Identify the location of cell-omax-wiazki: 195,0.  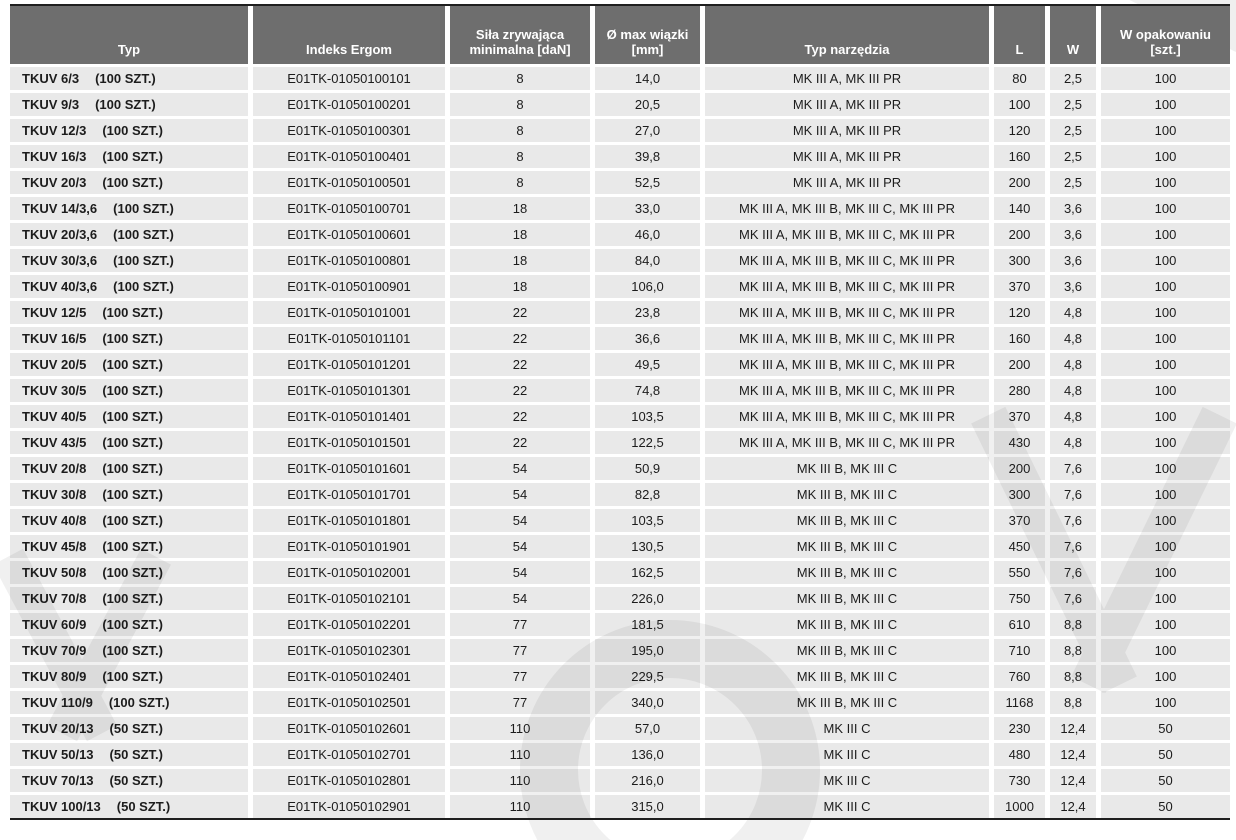
(647, 650).